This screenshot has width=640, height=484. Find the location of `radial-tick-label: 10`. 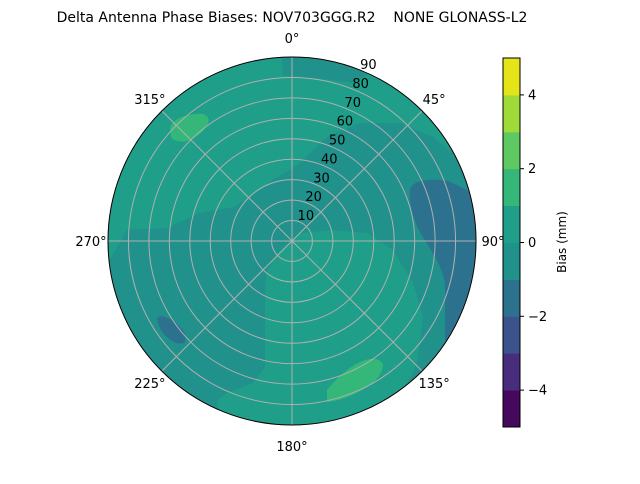

radial-tick-label: 10 is located at coordinates (306, 216).